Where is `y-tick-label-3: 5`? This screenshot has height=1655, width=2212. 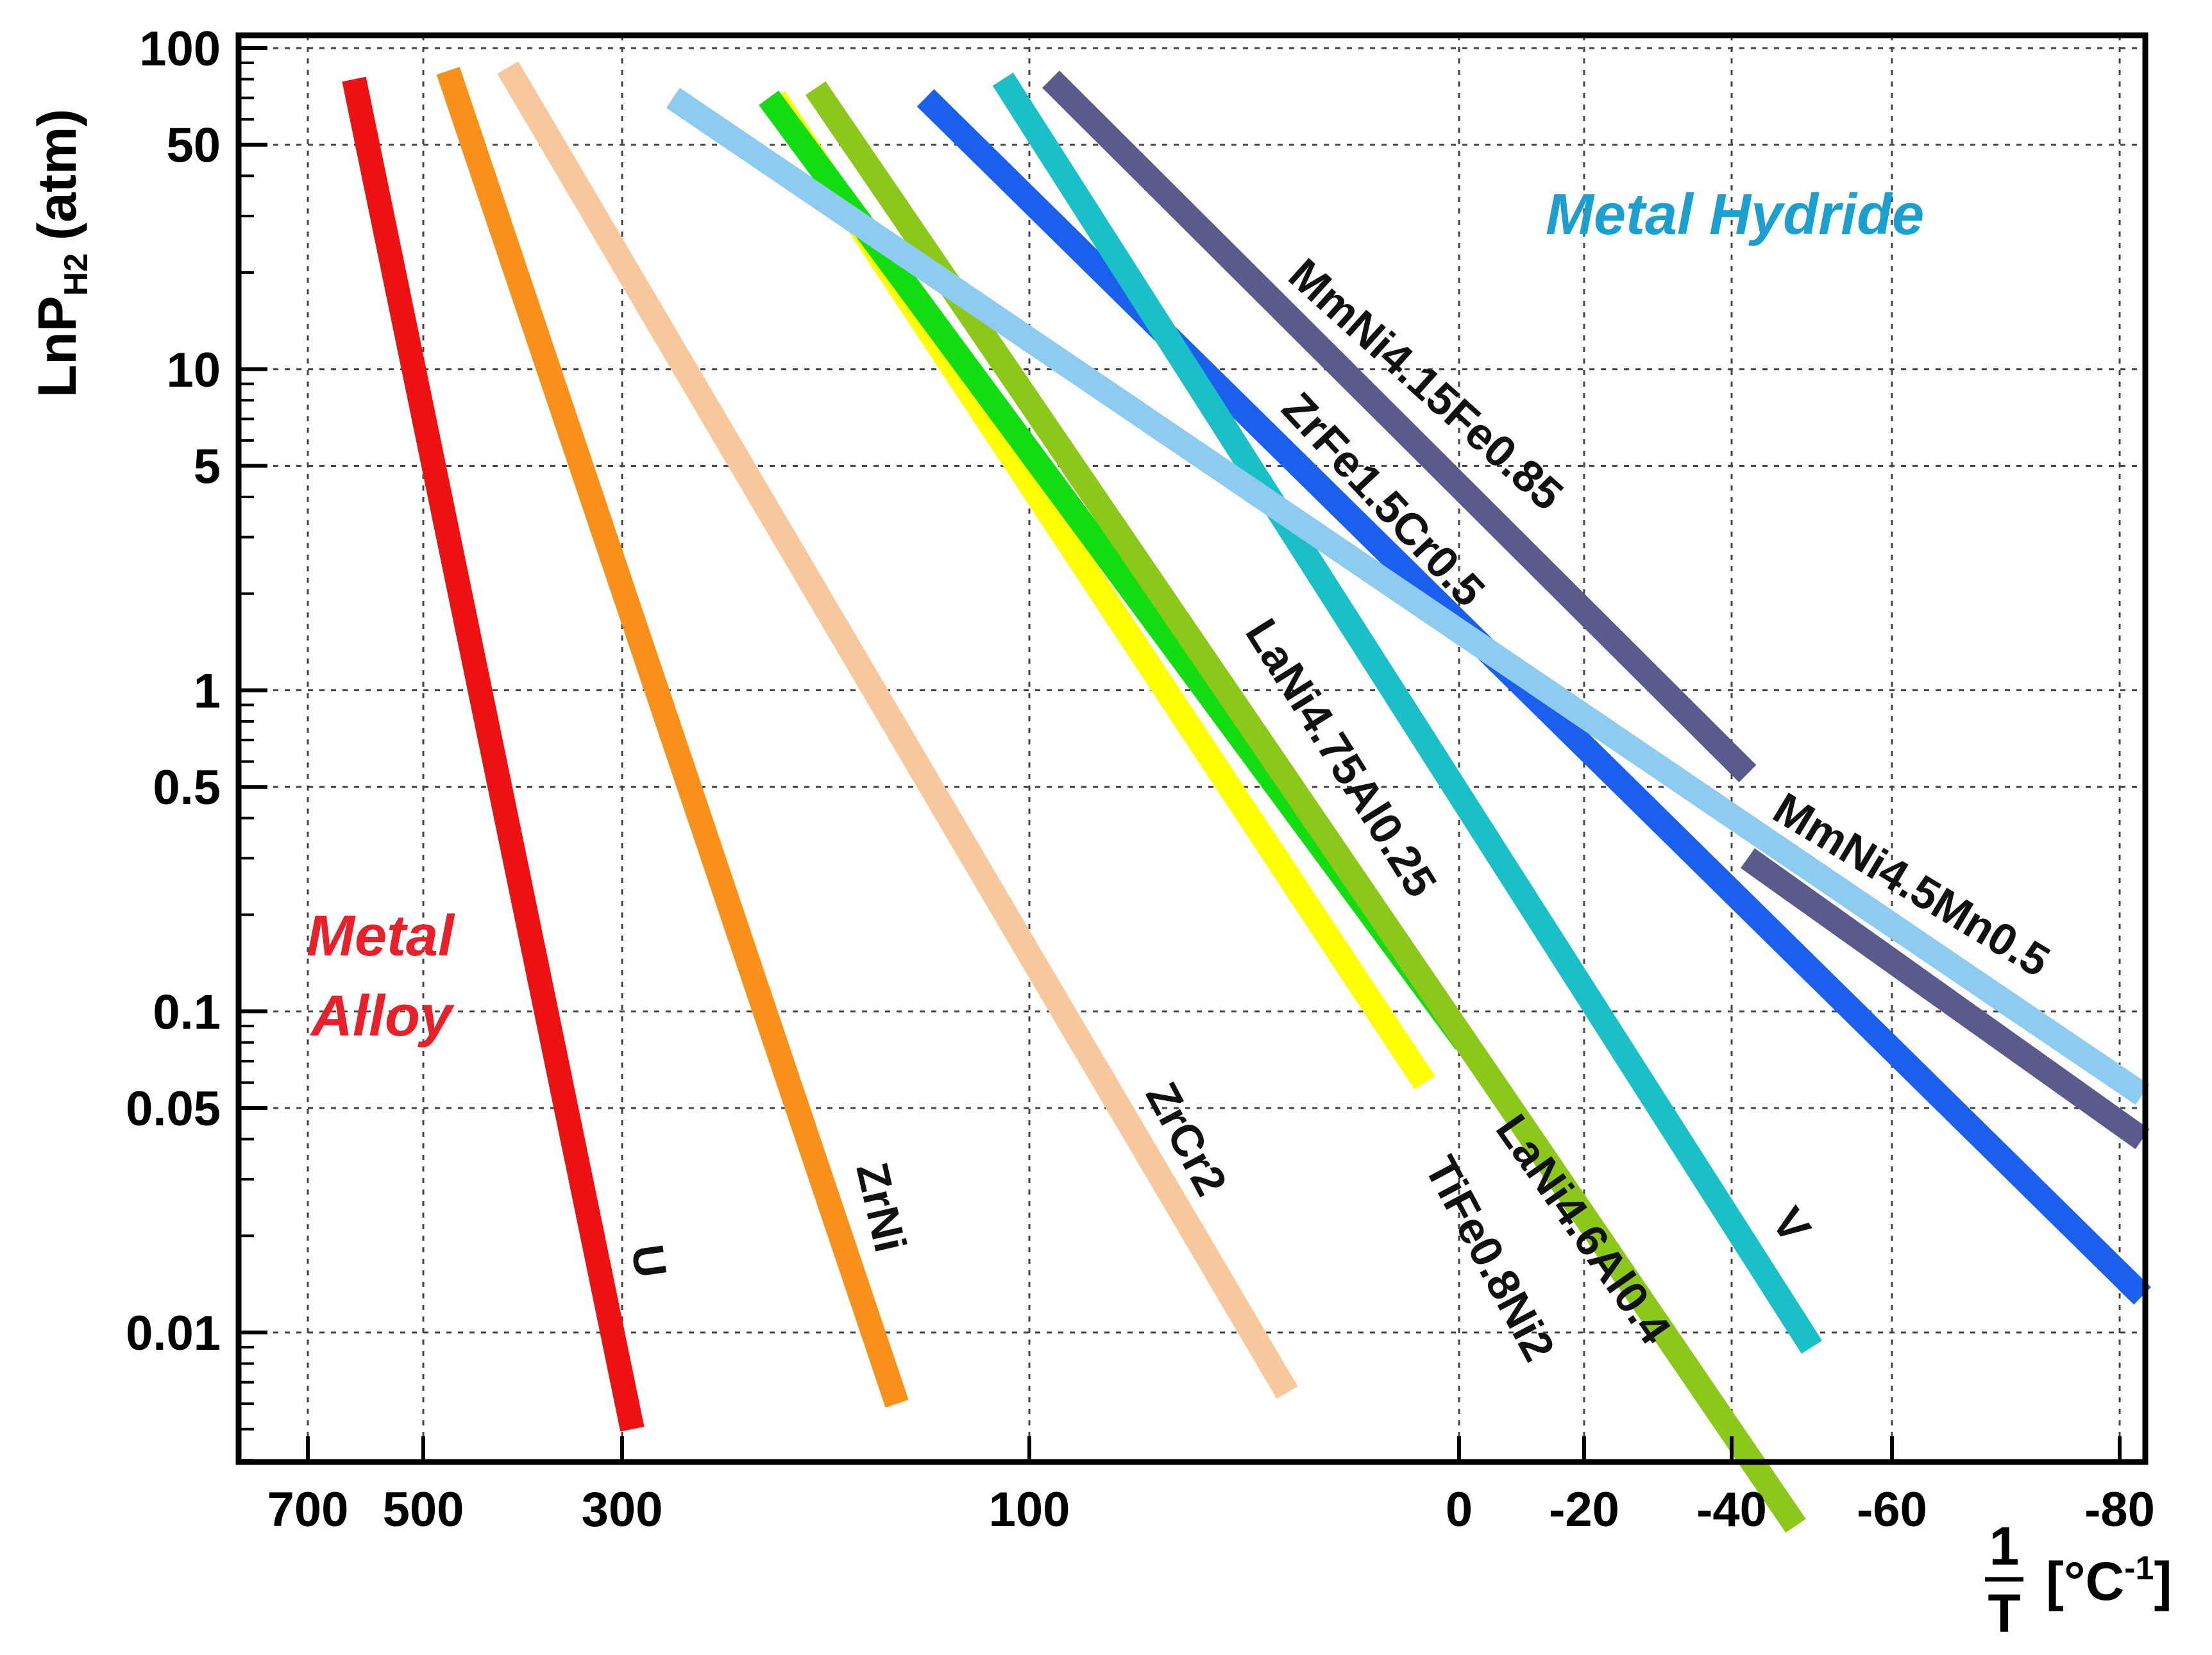
y-tick-label-3: 5 is located at coordinates (207, 466).